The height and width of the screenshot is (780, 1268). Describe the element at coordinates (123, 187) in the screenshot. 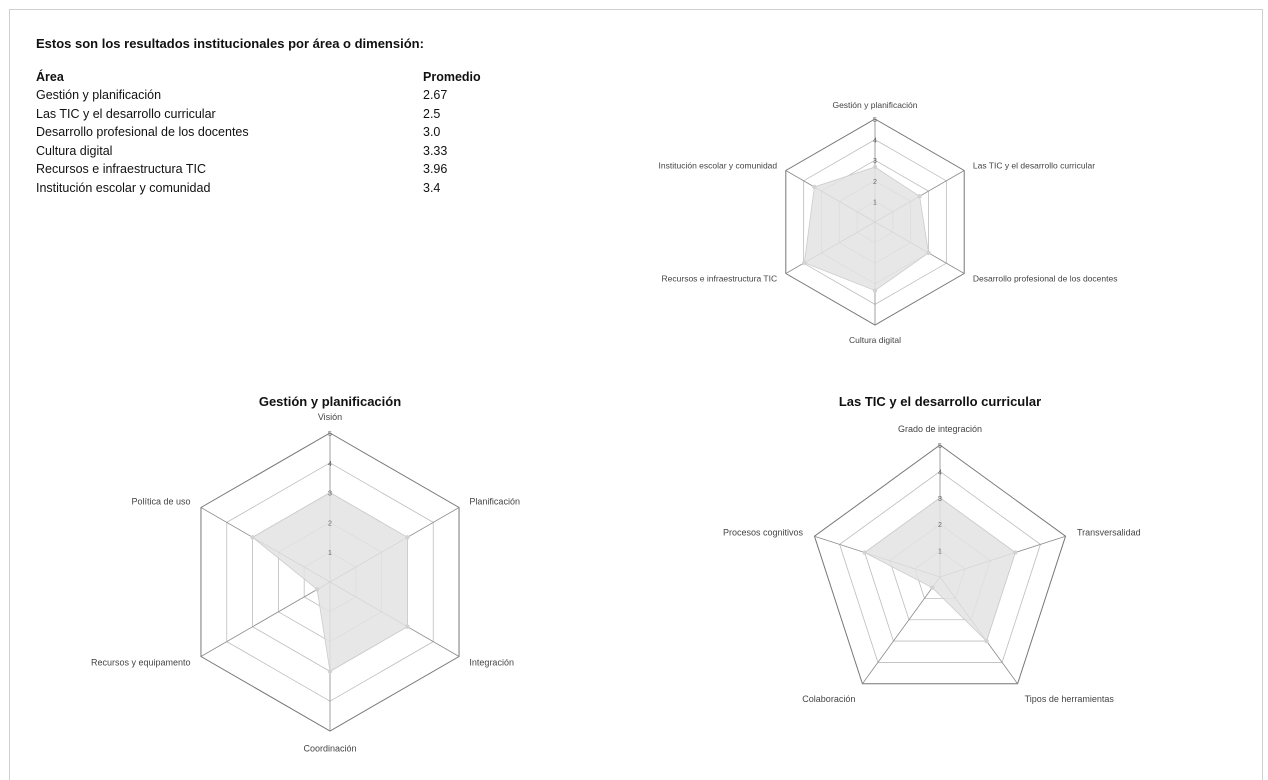

I see `area-cell: Institución escolar y comunidad` at that location.